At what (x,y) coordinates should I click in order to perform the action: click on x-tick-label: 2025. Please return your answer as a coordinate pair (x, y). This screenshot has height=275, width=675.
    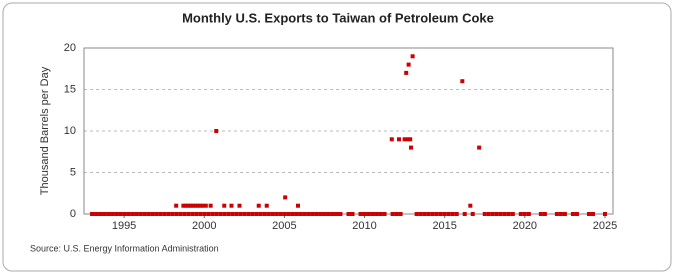
    Looking at the image, I should click on (605, 226).